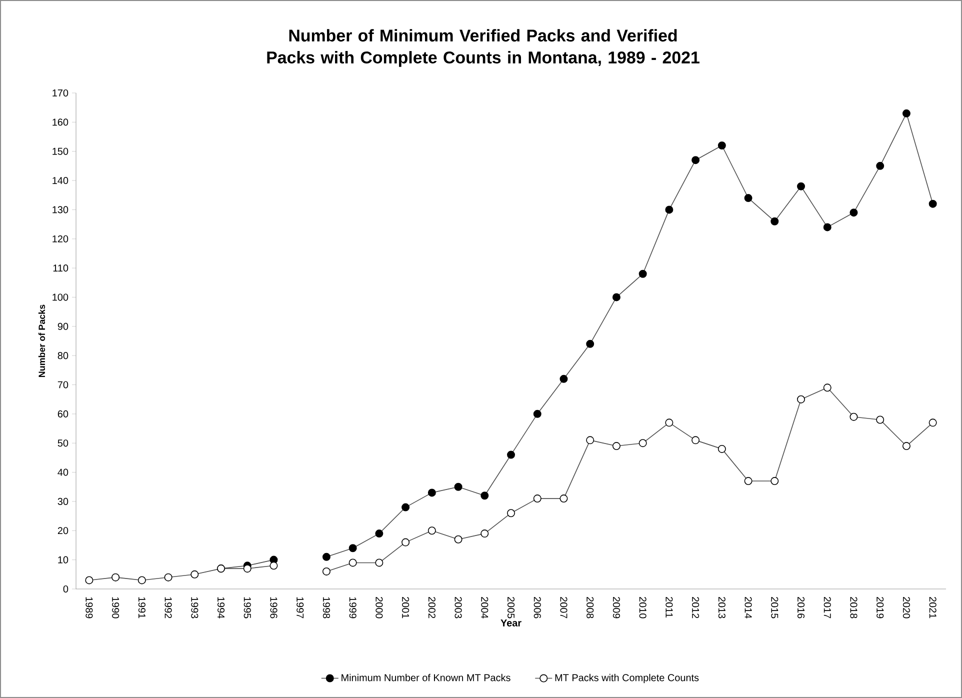  Describe the element at coordinates (247, 607) in the screenshot. I see `x-tick-label: 1995` at that location.